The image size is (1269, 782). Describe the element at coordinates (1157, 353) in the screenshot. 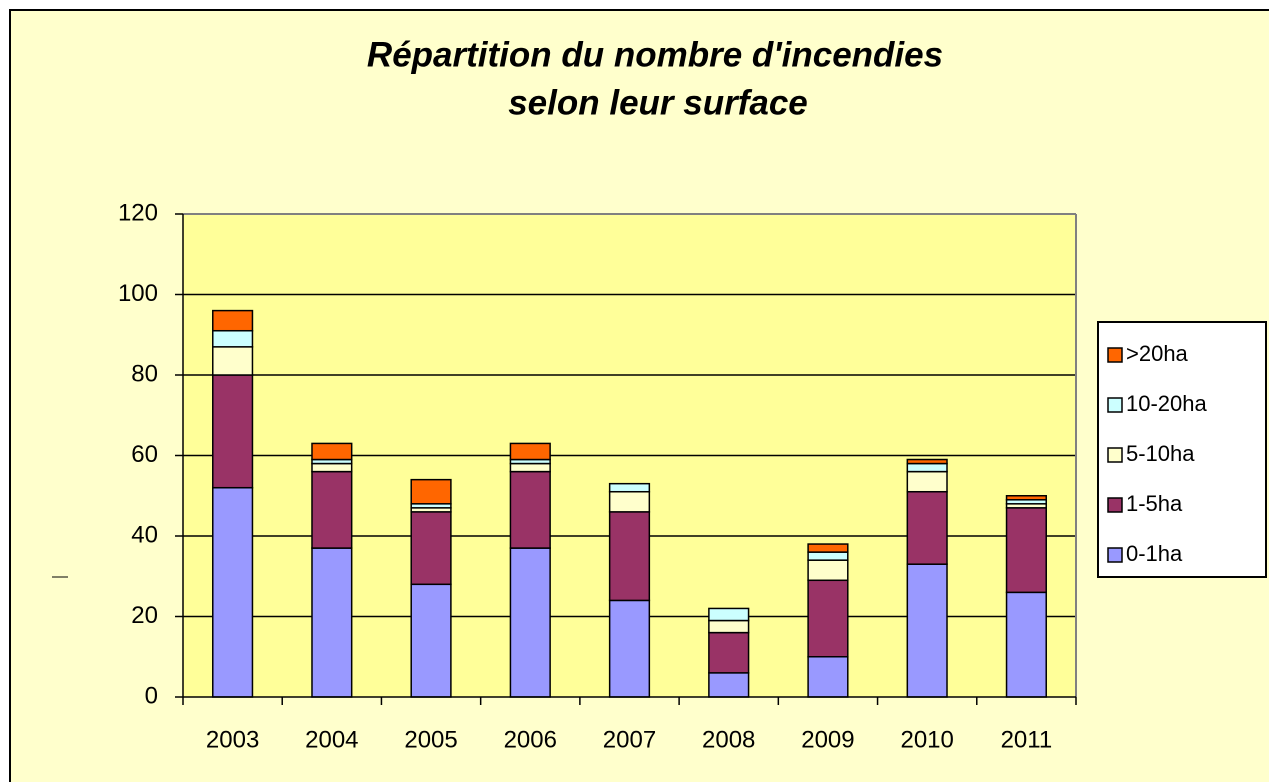

I see `legend-label: >20ha` at that location.